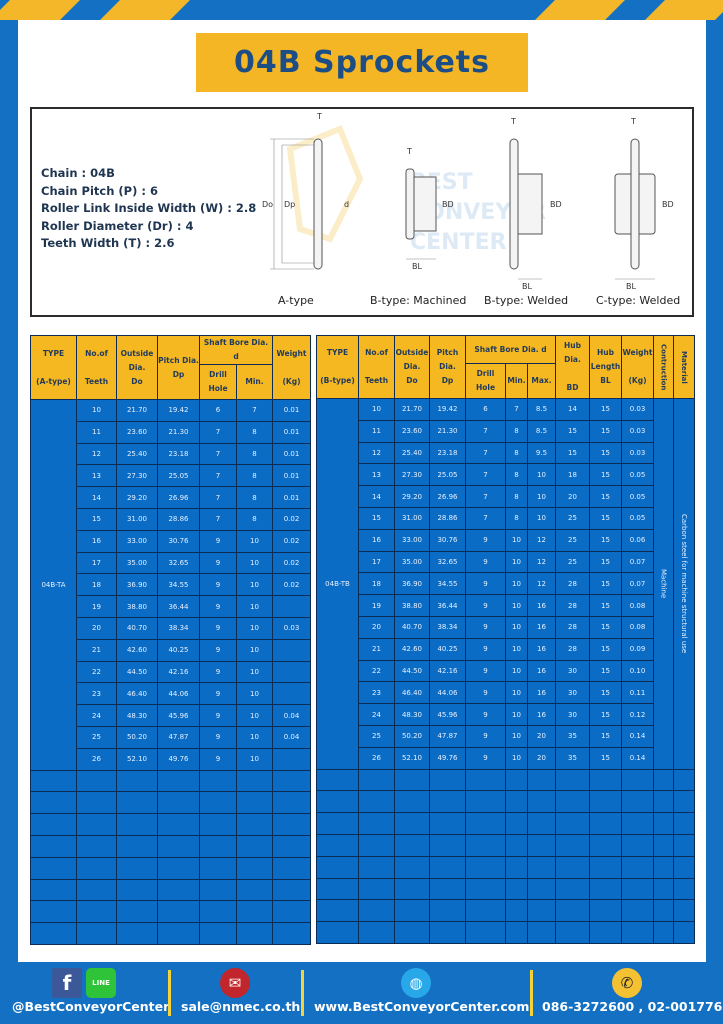 The height and width of the screenshot is (1024, 723). Describe the element at coordinates (447, 714) in the screenshot. I see `table-cell: 45.96` at that location.